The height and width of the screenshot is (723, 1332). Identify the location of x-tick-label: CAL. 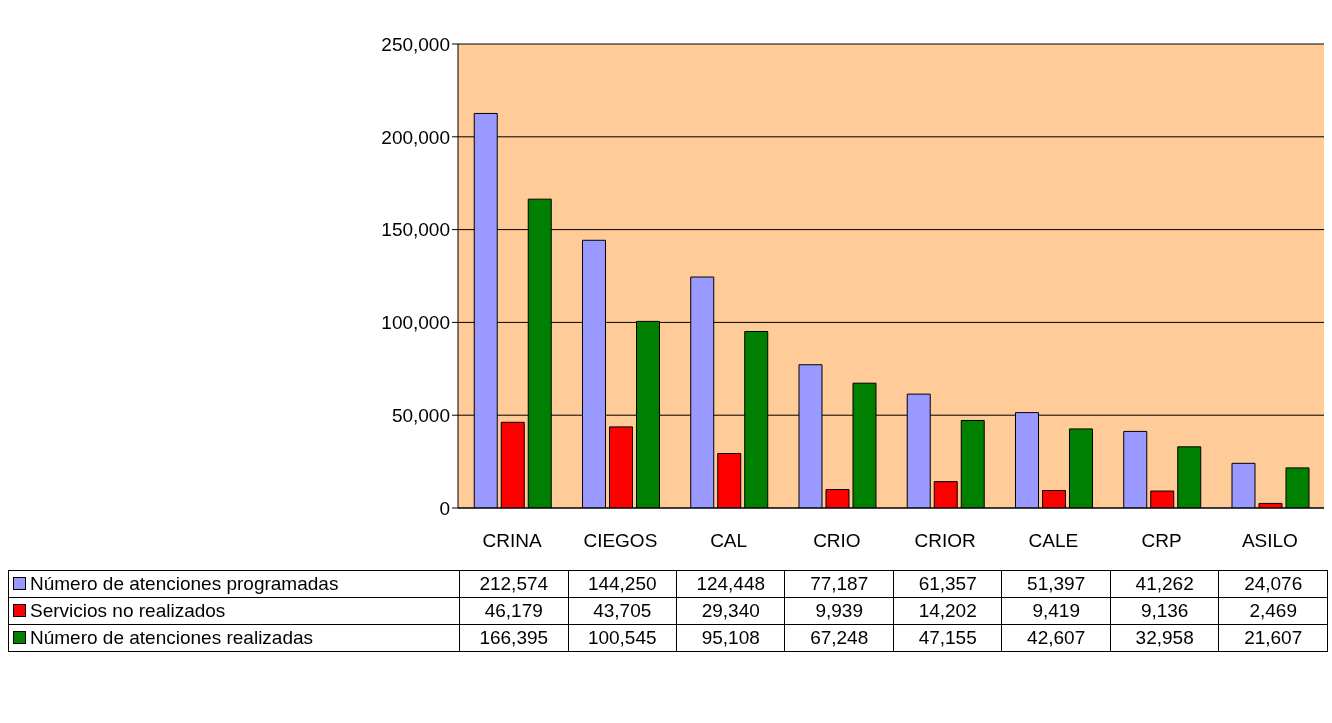
(729, 541).